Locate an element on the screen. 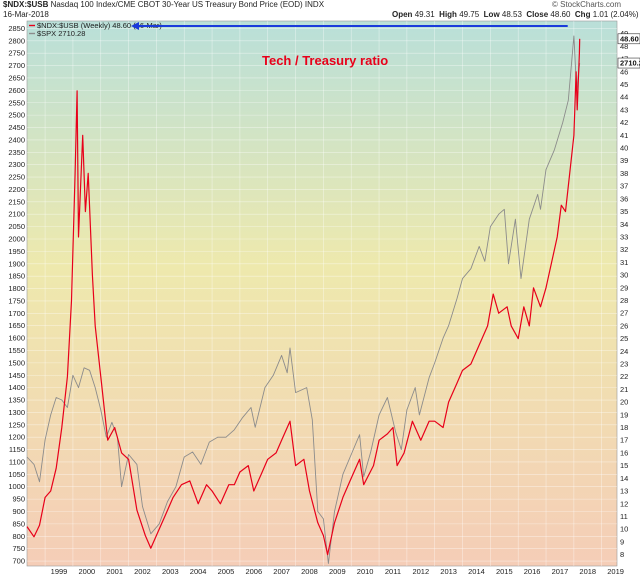  right-tick-label: 15 is located at coordinates (624, 465).